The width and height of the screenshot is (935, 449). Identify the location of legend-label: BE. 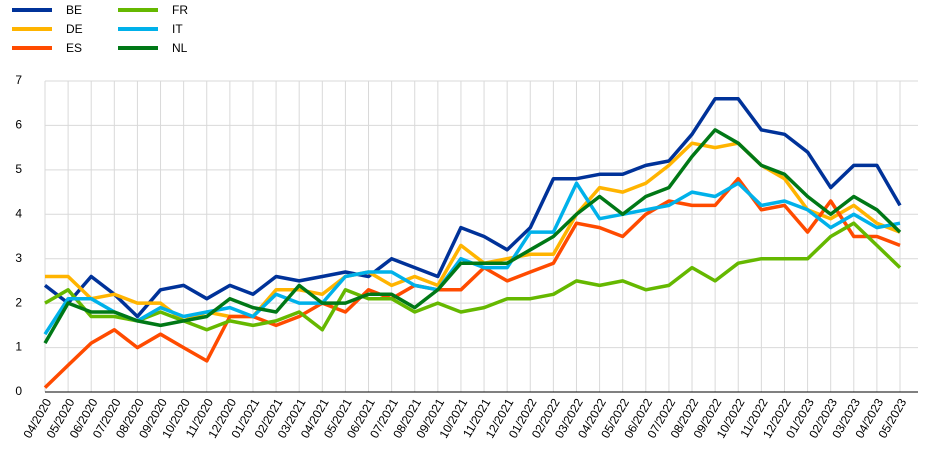
(74, 10).